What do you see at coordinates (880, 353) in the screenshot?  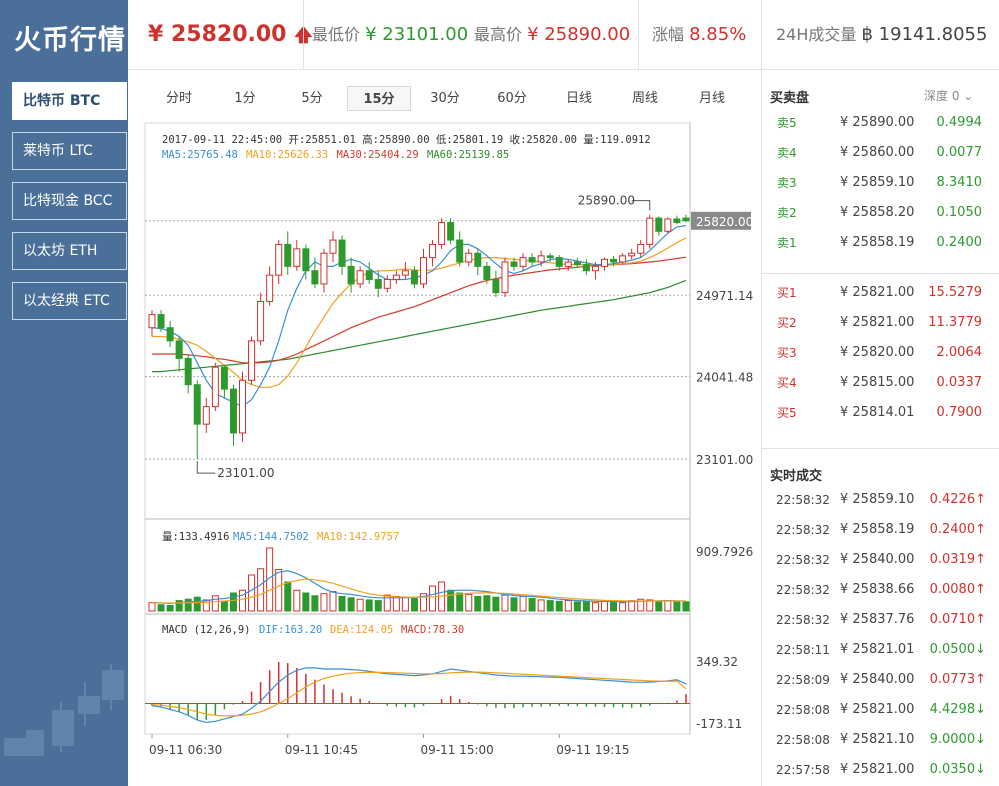 I see `bid-row: 买3 ¥ 25820.00 2.0064` at bounding box center [880, 353].